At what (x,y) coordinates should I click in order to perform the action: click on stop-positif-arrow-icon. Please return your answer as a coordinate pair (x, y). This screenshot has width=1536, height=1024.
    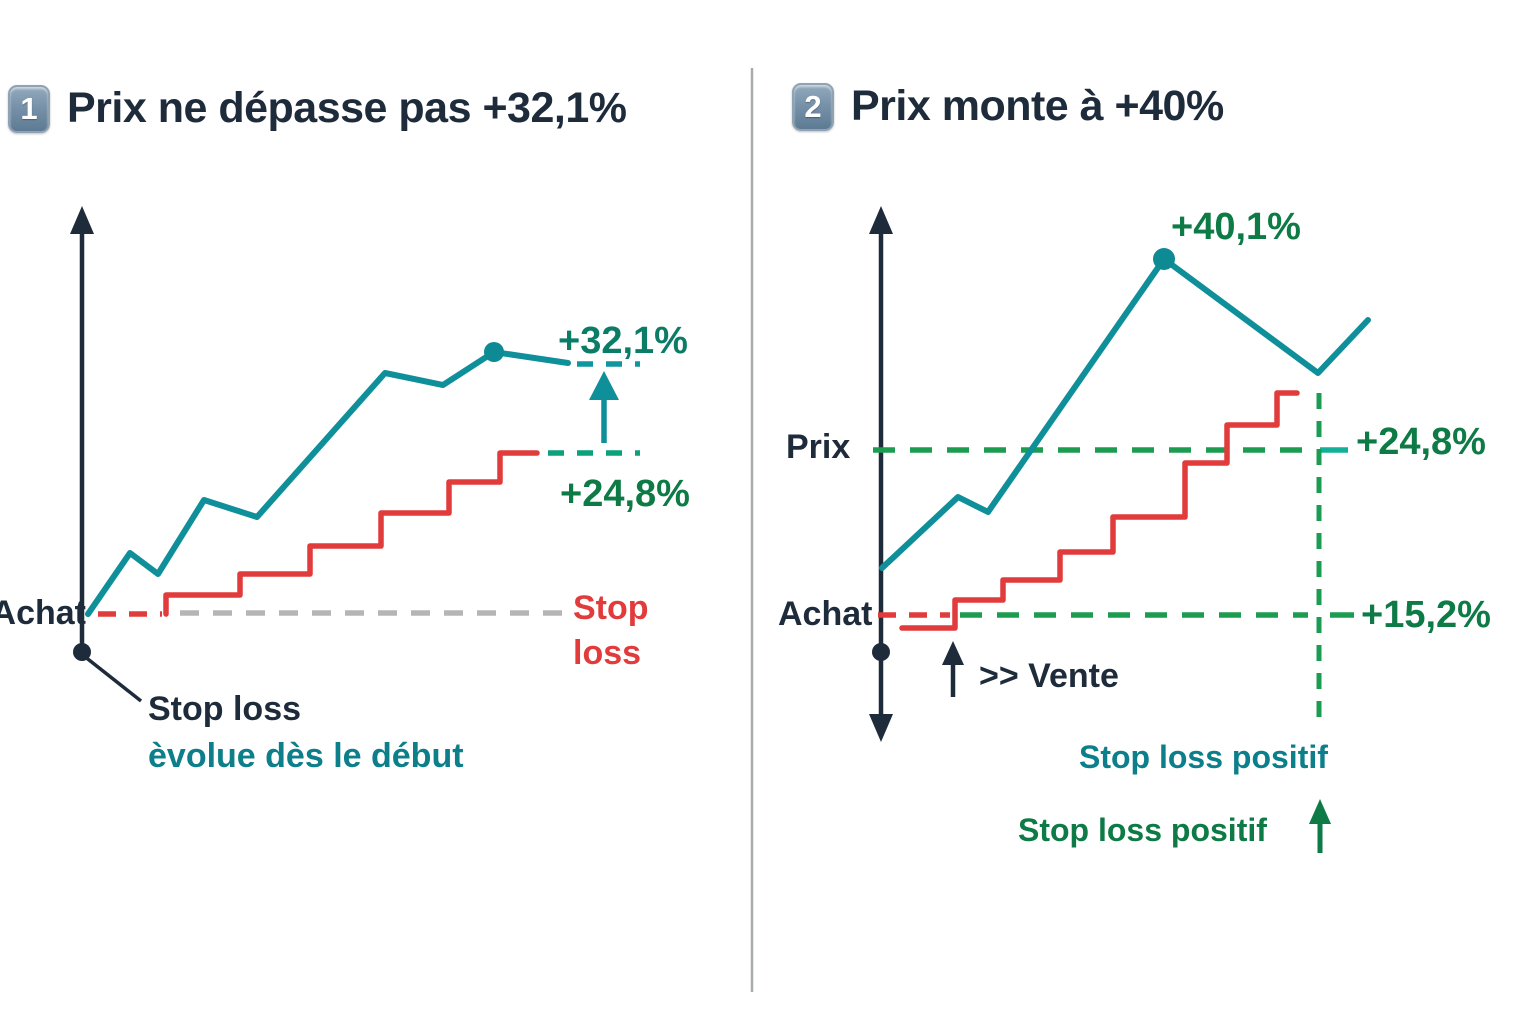
    Looking at the image, I should click on (1320, 826).